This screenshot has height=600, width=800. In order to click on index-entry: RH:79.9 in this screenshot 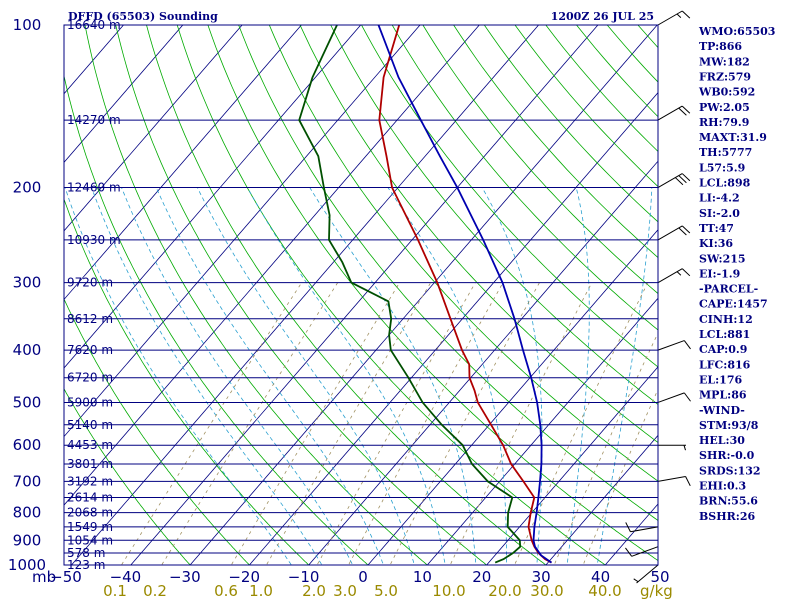, I will do `click(724, 122)`.